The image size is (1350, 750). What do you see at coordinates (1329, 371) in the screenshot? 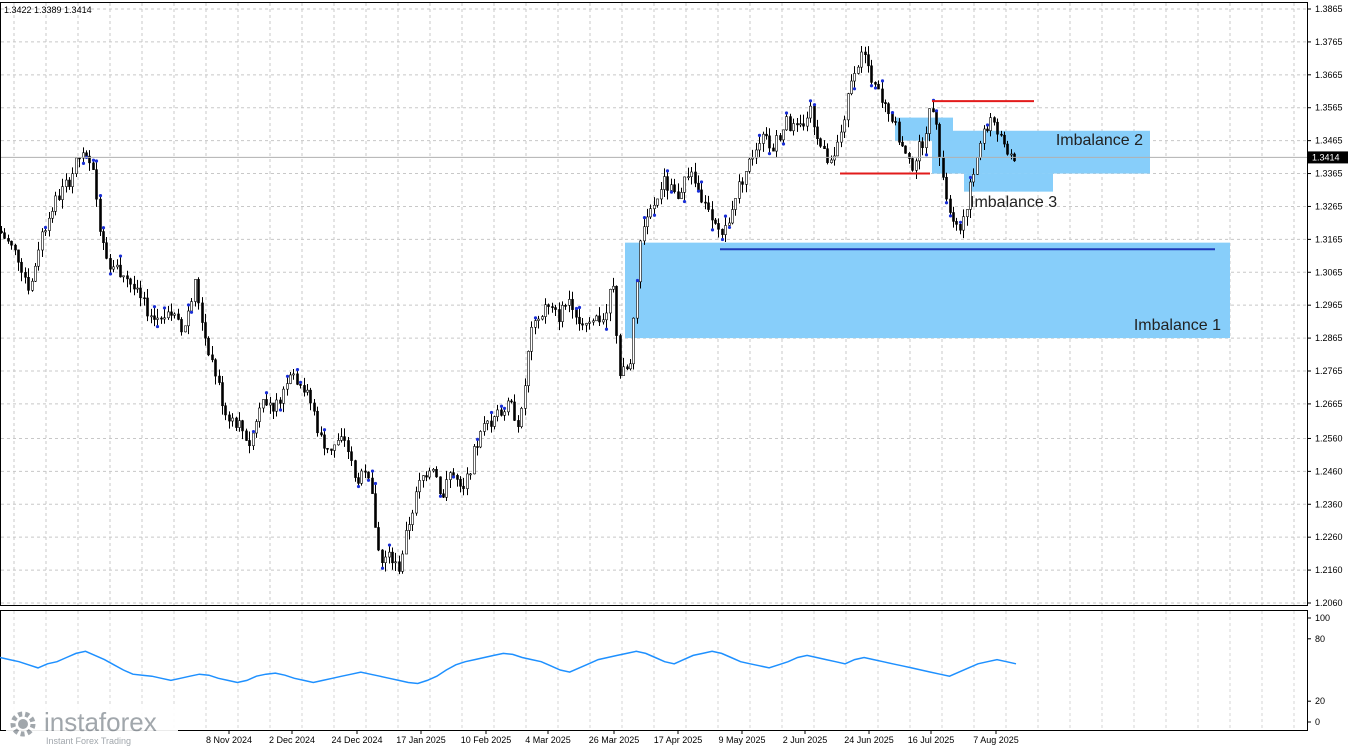
I see `y-tick-label: 1.2765` at bounding box center [1329, 371].